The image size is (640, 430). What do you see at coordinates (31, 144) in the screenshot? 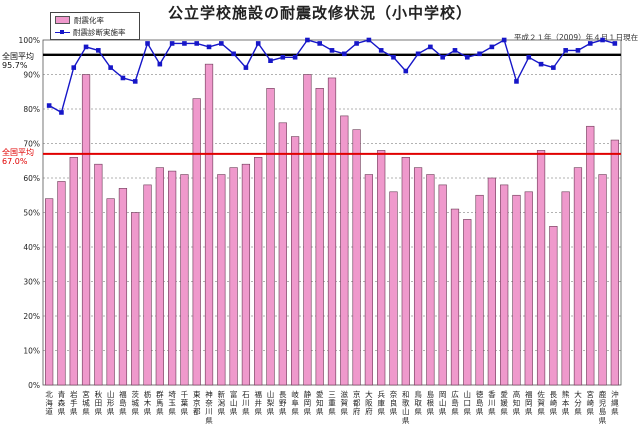
I see `y-tick-label: 70%` at bounding box center [31, 144].